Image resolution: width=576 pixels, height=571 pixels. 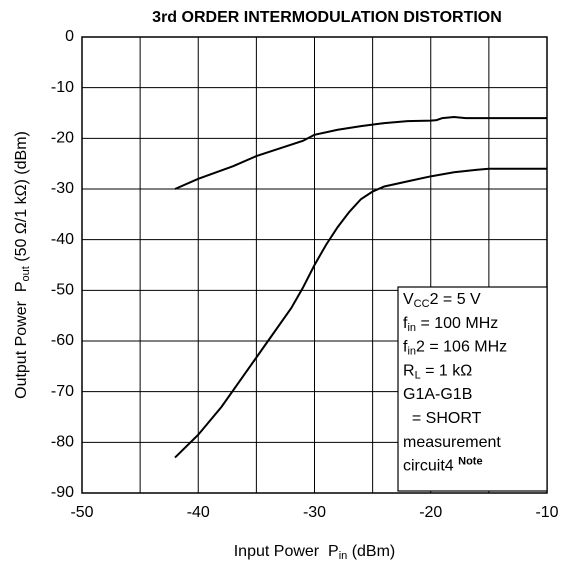 What do you see at coordinates (408, 299) in the screenshot?
I see `text-part: V` at bounding box center [408, 299].